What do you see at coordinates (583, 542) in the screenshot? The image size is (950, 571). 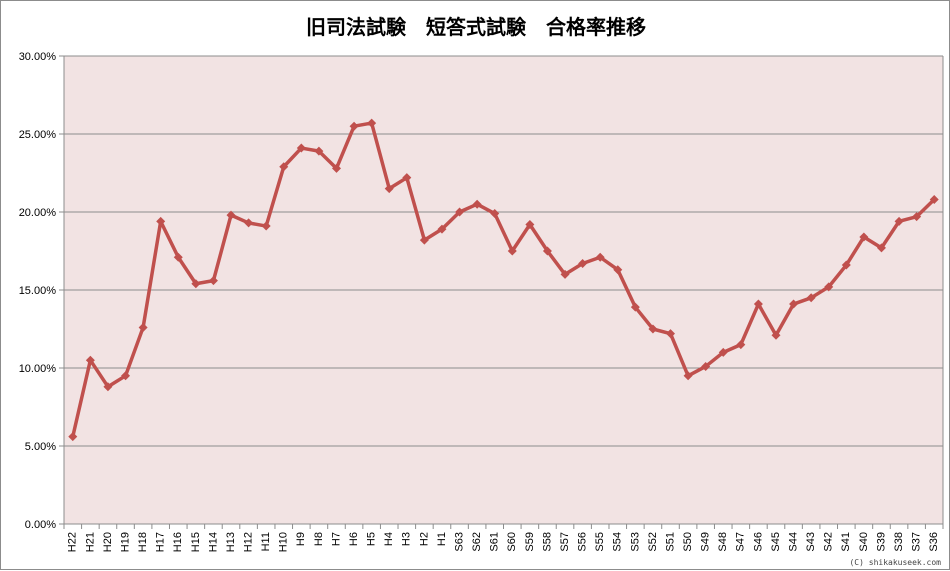 I see `x-tick-label: S56` at bounding box center [583, 542].